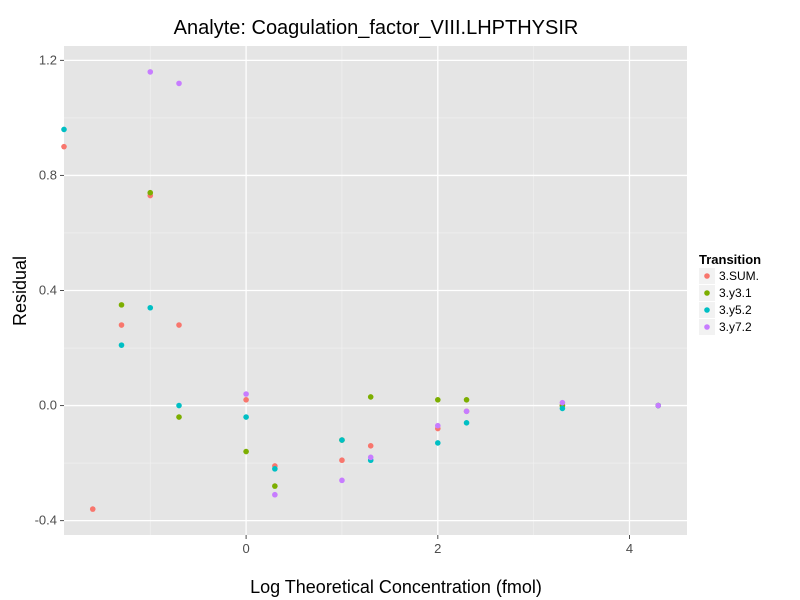 This screenshot has height=600, width=800. I want to click on x-tick-label: 2, so click(437, 548).